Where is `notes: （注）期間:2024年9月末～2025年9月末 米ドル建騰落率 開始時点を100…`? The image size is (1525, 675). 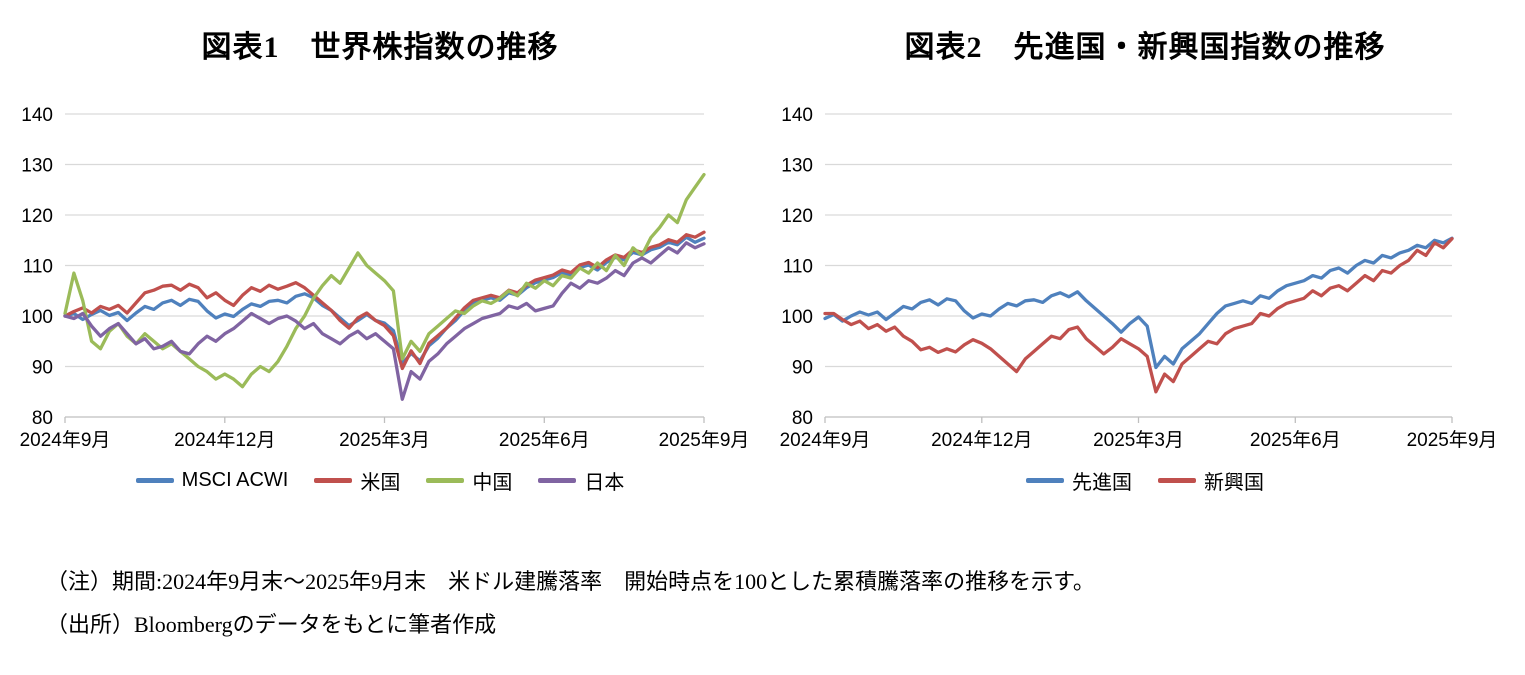
notes: （注）期間:2024年9月末～2025年9月末 米ドル建騰落率 開始時点を100… is located at coordinates (570, 607).